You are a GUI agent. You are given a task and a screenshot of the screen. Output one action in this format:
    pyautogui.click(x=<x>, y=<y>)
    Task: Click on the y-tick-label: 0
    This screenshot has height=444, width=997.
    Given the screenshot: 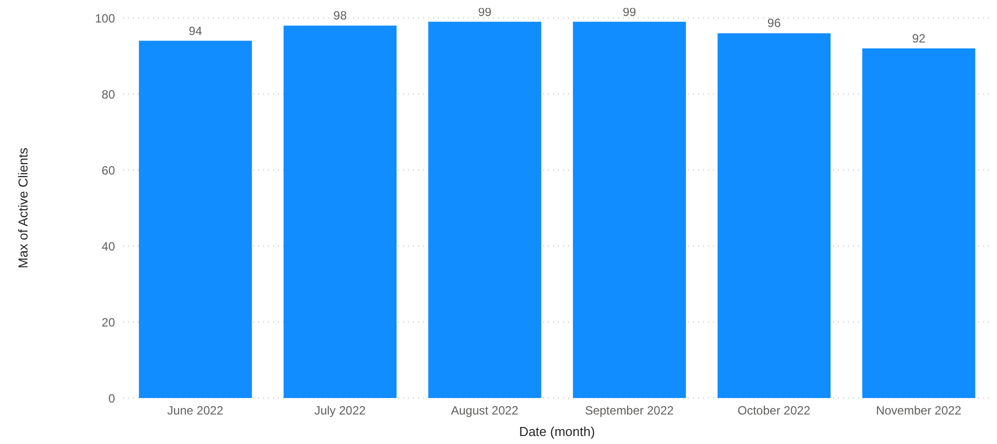 What is the action you would take?
    pyautogui.click(x=112, y=398)
    